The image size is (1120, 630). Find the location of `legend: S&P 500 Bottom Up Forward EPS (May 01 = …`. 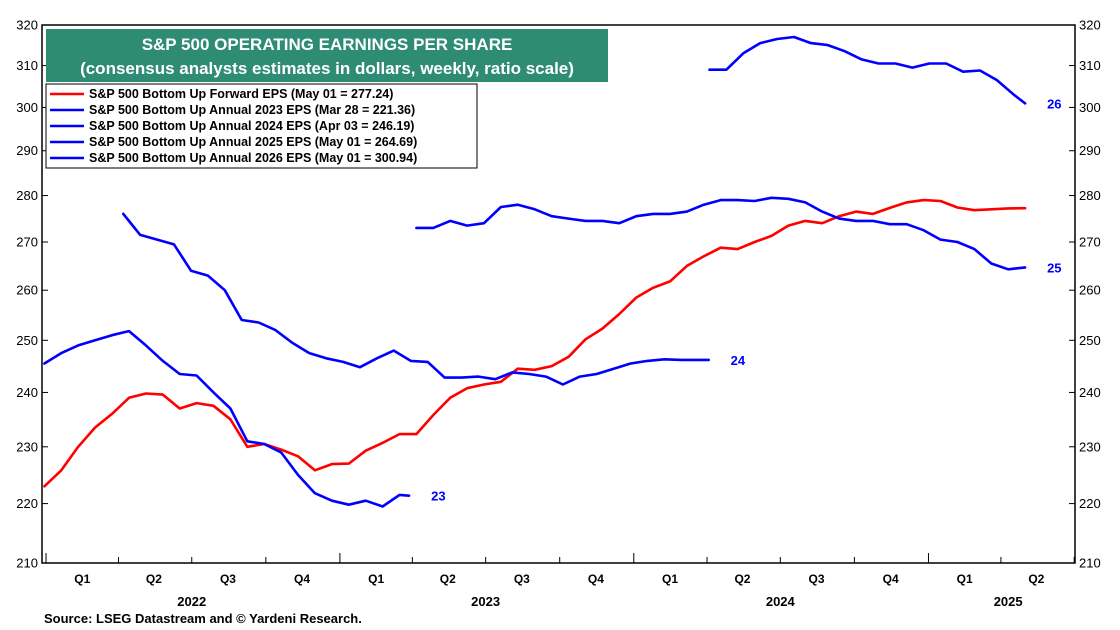

legend: S&P 500 Bottom Up Forward EPS (May 01 = … is located at coordinates (261, 126).